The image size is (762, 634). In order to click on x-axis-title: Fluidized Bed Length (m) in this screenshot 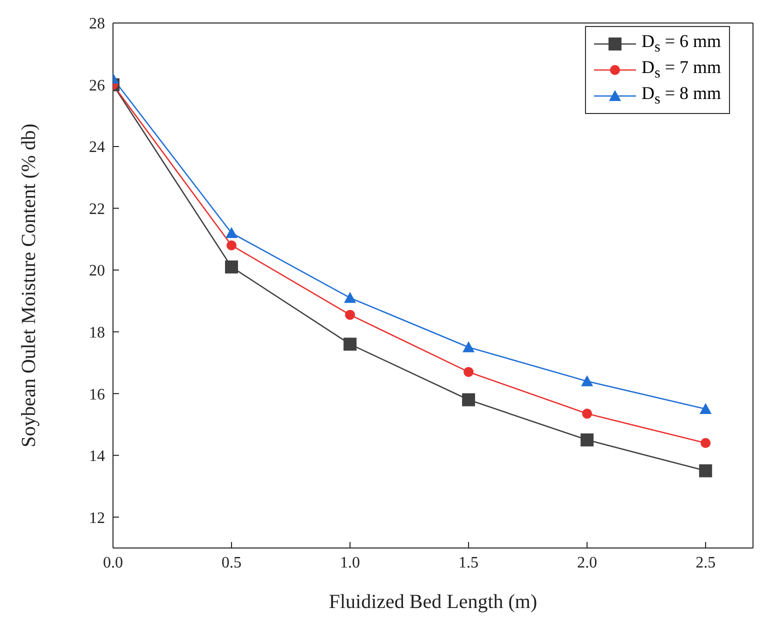, I will do `click(433, 602)`.